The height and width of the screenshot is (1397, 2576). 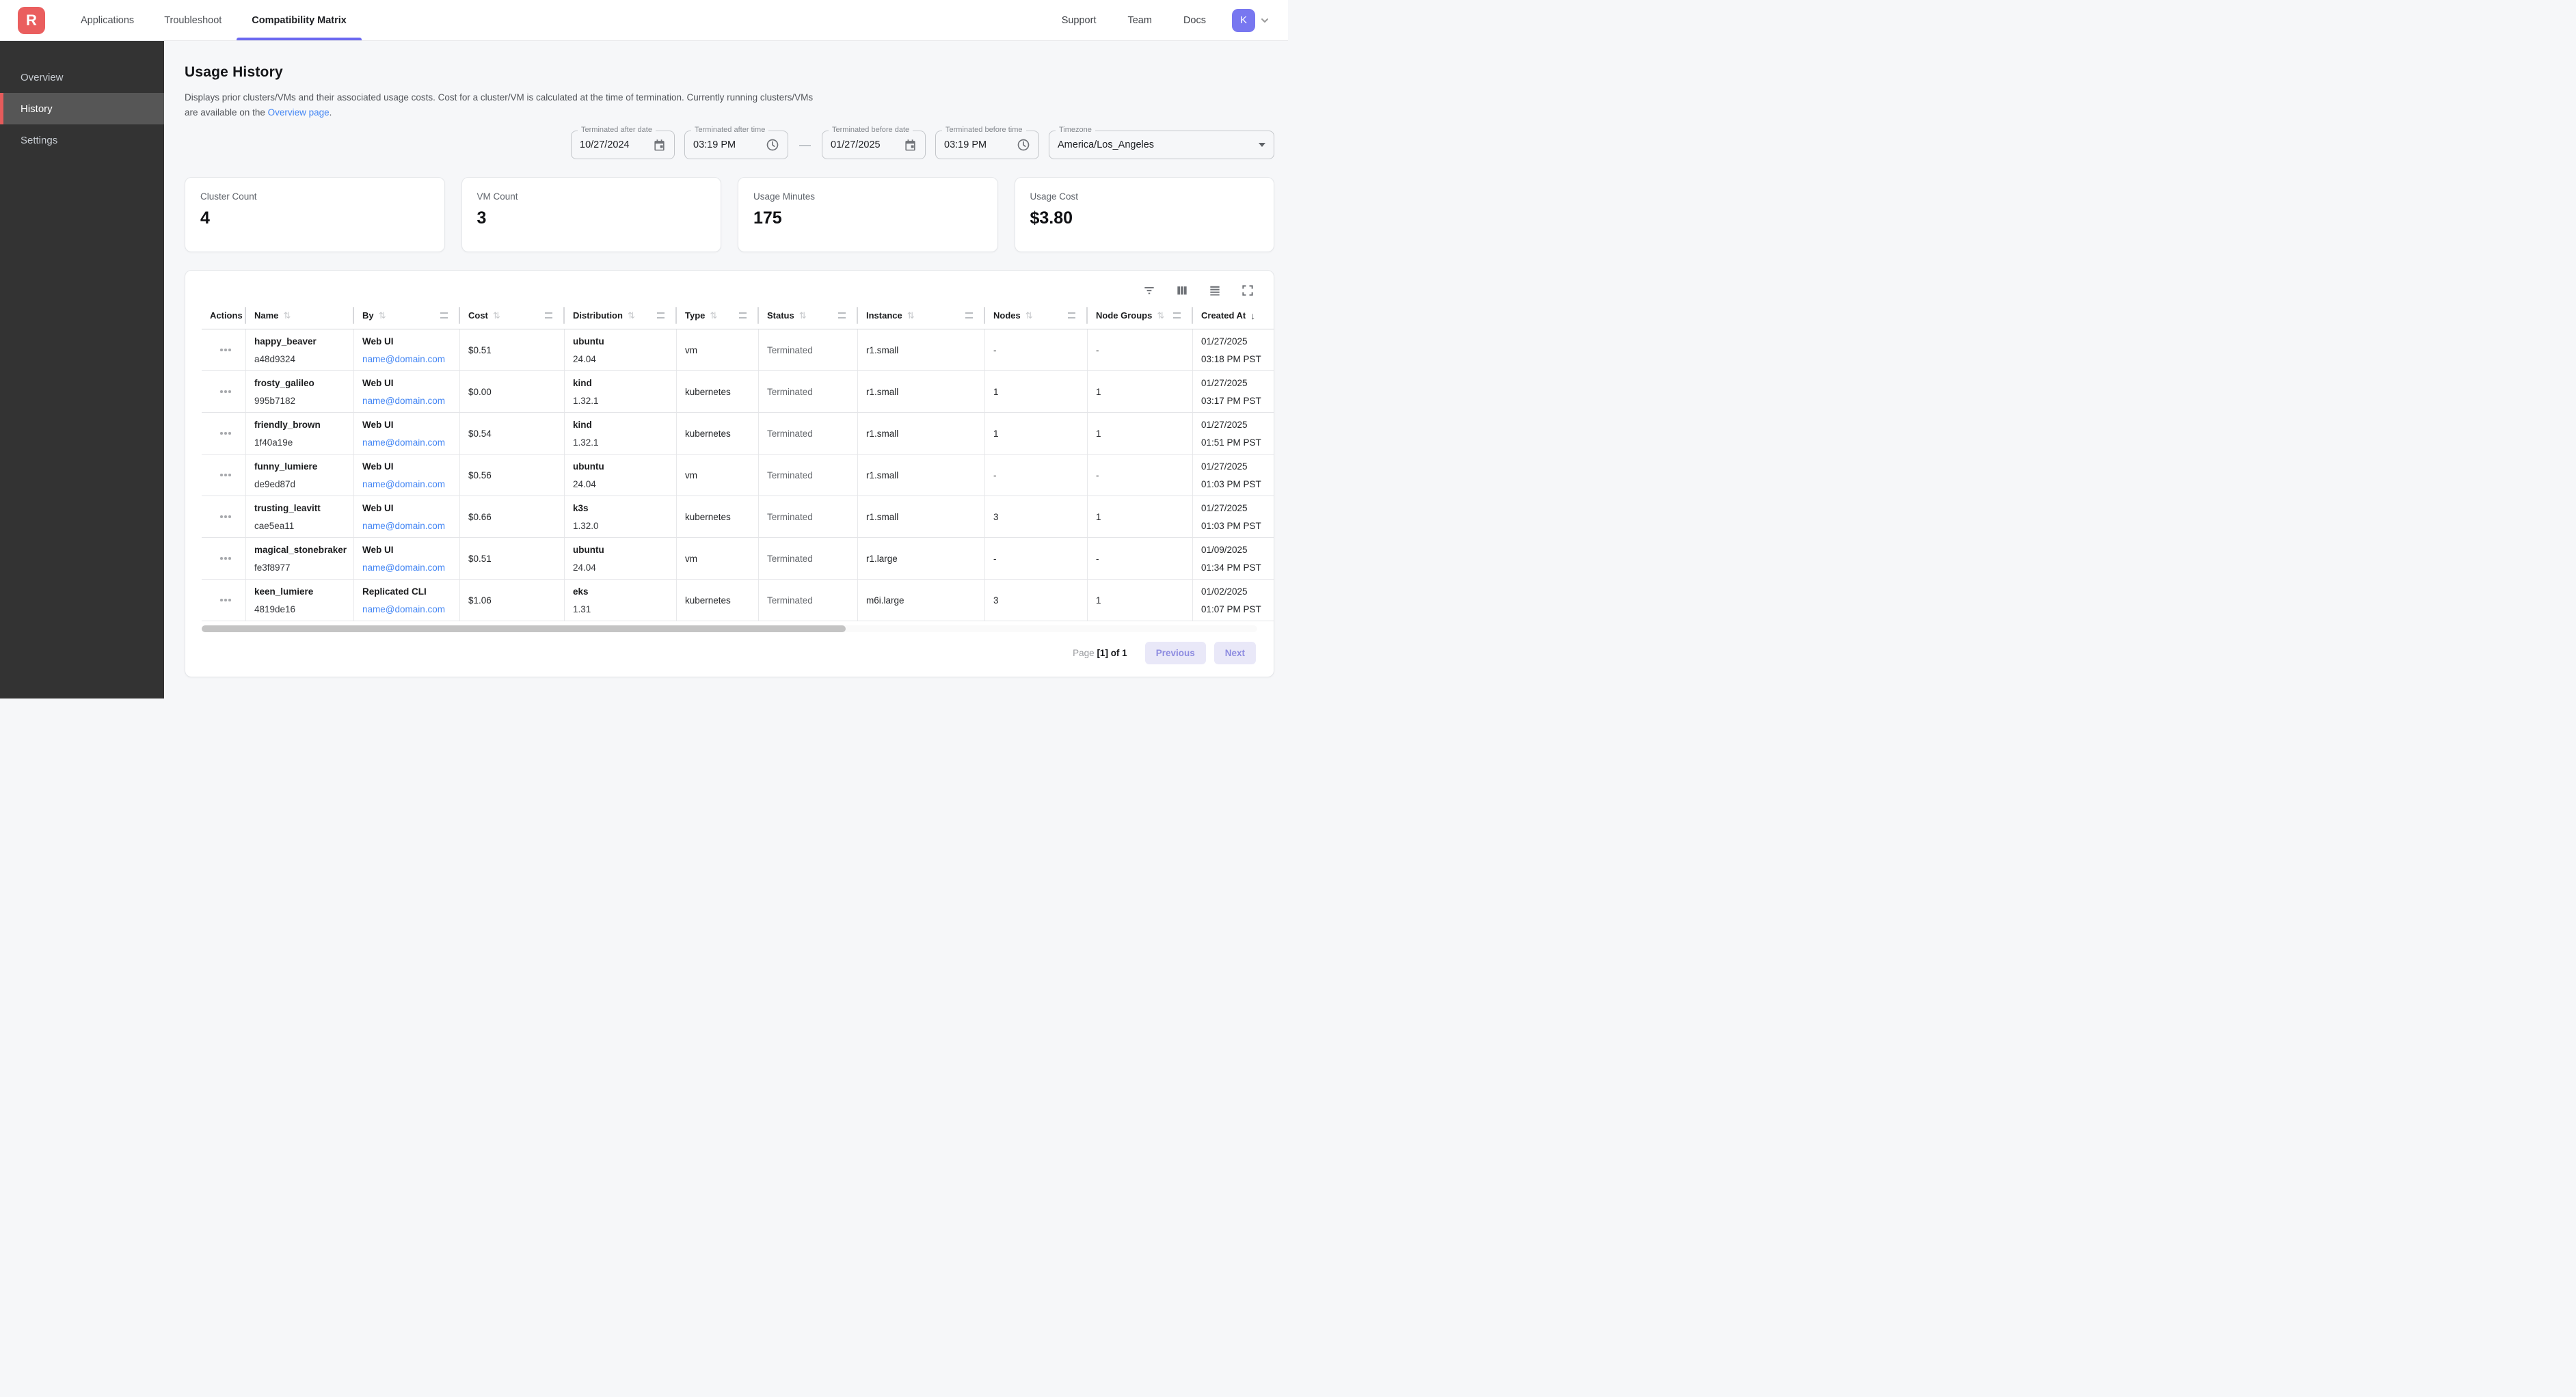 What do you see at coordinates (1251, 20) in the screenshot?
I see `account-menu-button: K` at bounding box center [1251, 20].